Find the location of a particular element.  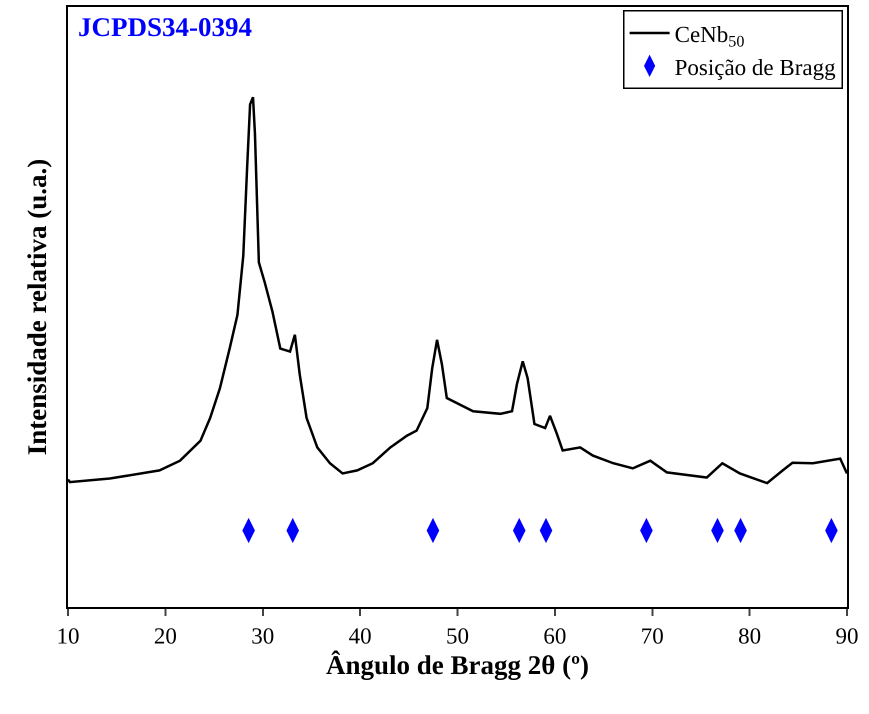

x-tick-label: 50 is located at coordinates (457, 635).